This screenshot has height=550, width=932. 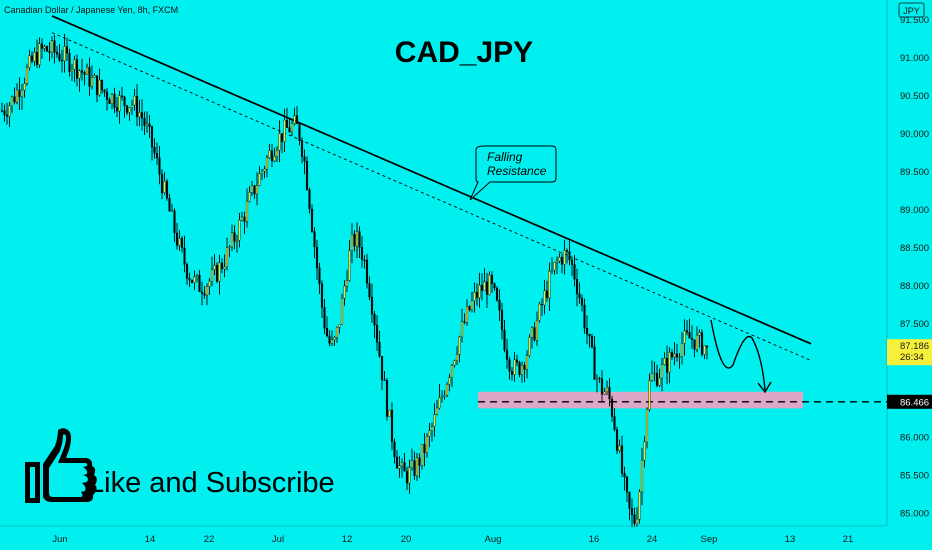 I want to click on price-tick-label: 91.500, so click(x=914, y=20).